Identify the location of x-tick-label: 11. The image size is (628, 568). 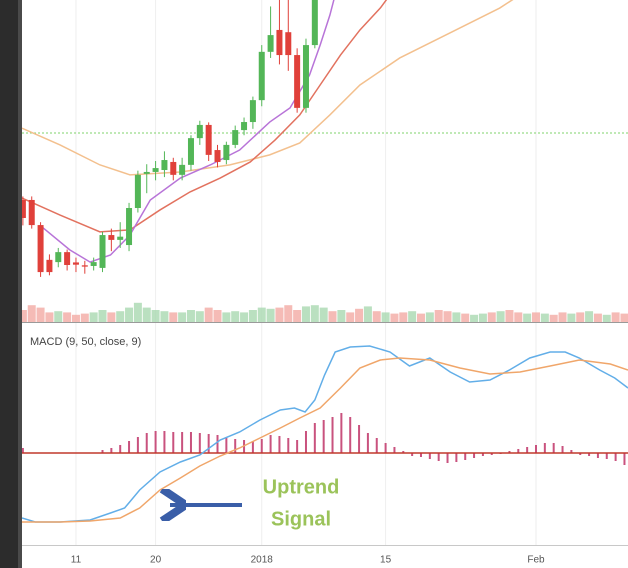
(76, 560).